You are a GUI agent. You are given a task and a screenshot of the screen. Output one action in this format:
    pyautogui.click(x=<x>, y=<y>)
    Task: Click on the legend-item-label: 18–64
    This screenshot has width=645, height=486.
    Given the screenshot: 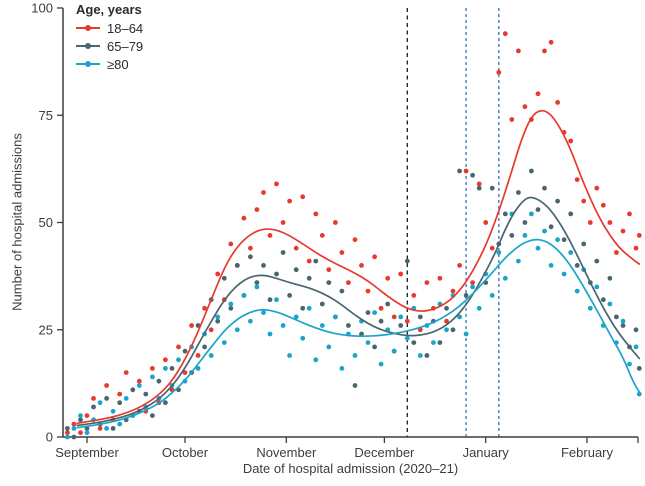 What is the action you would take?
    pyautogui.click(x=125, y=28)
    